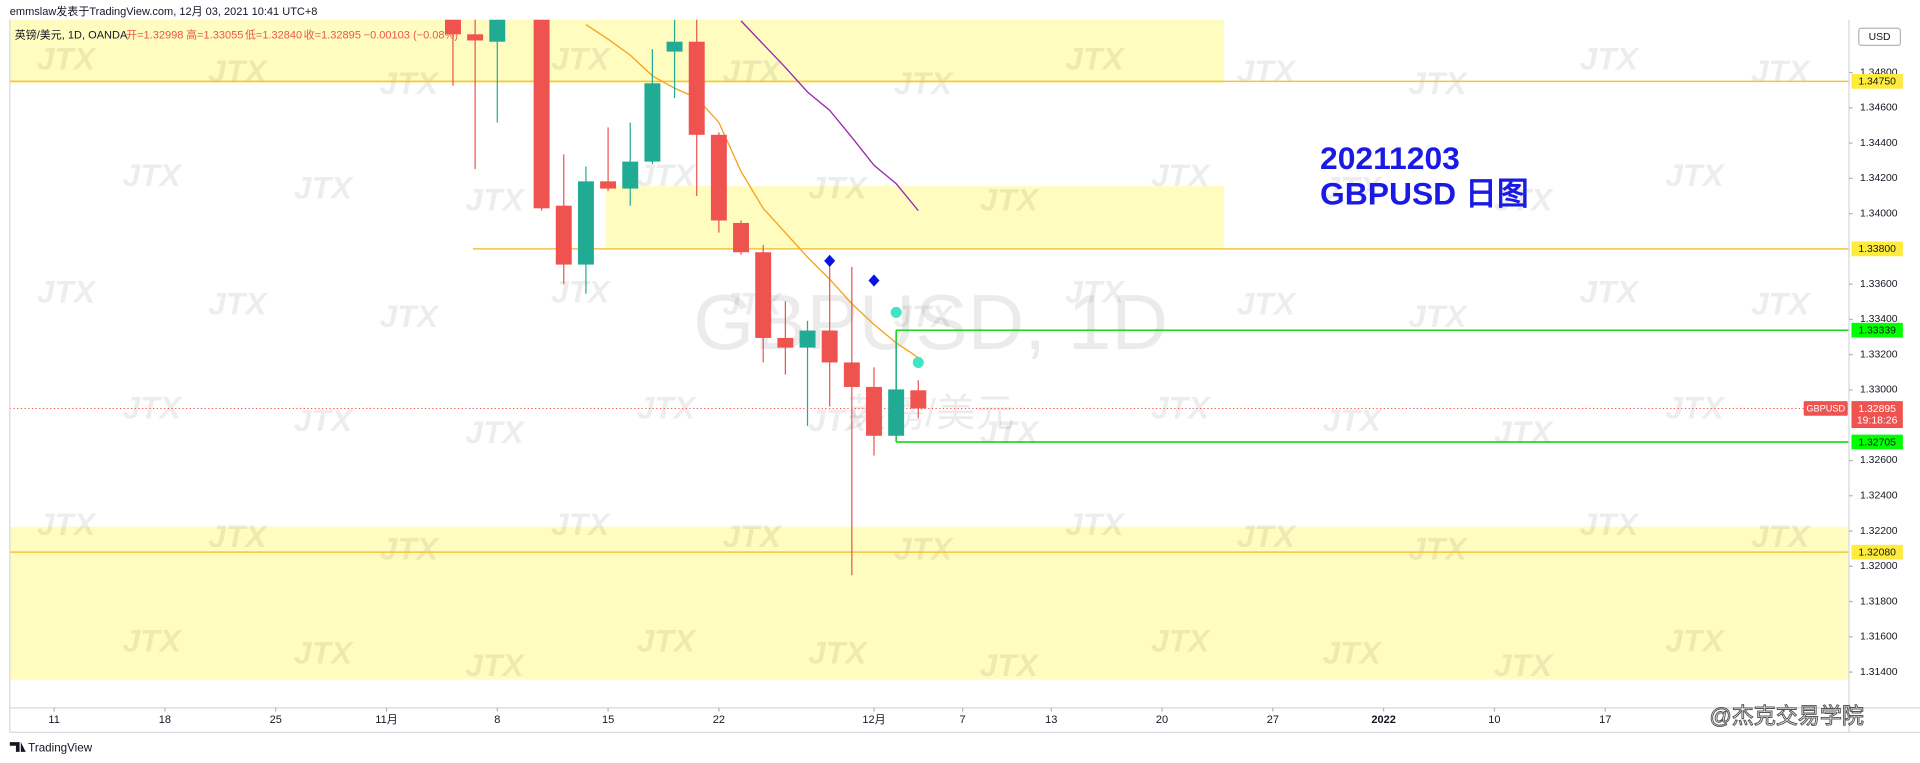 This screenshot has height=763, width=1920. I want to click on level-label: 1.33800, so click(1877, 249).